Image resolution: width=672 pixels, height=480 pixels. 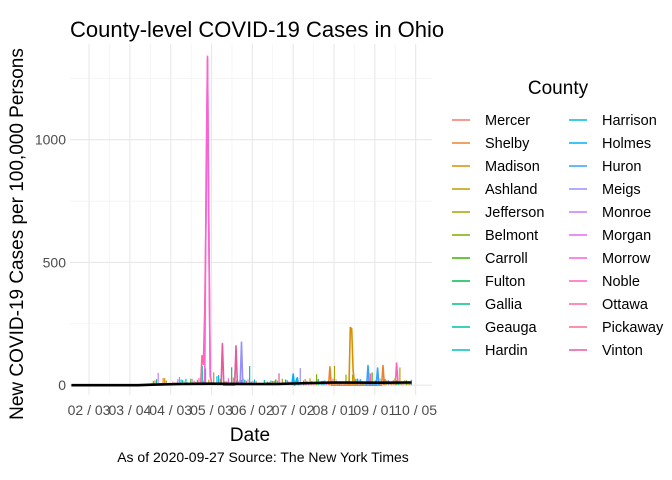 What do you see at coordinates (257, 29) in the screenshot?
I see `chart-title: County-level COVID-19 Cases in Ohio` at bounding box center [257, 29].